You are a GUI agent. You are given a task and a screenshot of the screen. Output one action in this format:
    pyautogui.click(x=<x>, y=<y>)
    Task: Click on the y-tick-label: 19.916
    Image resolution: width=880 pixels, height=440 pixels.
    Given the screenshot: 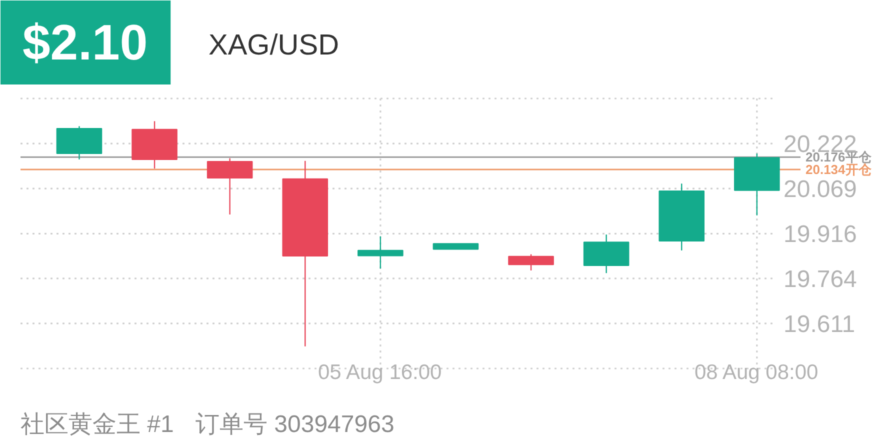 What is the action you would take?
    pyautogui.click(x=820, y=234)
    